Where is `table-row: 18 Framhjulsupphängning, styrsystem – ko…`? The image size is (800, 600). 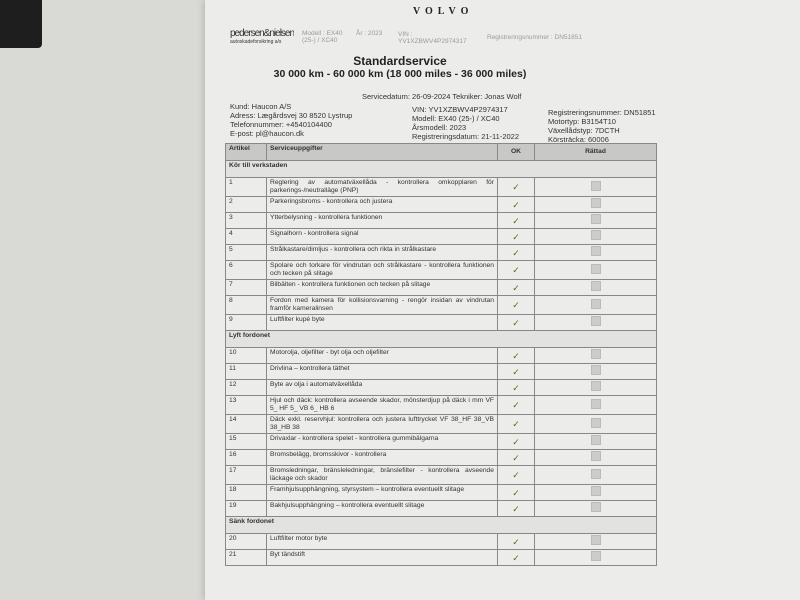
table-row: 18 Framhjulsupphängning, styrsystem – ko… is located at coordinates (441, 492).